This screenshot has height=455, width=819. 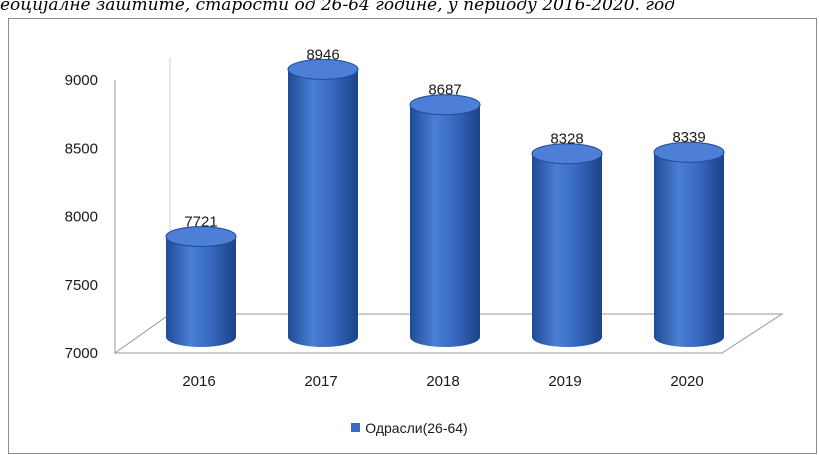 What do you see at coordinates (320, 381) in the screenshot?
I see `x-tick-label: 2017` at bounding box center [320, 381].